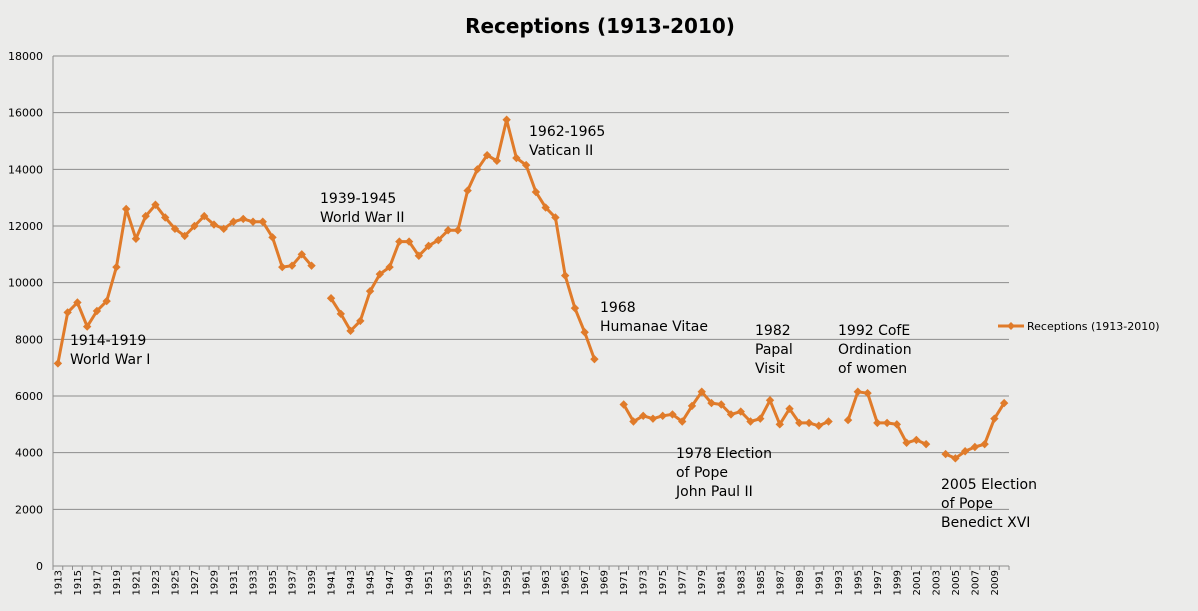  I want to click on annotation-label: Ordination, so click(875, 350).